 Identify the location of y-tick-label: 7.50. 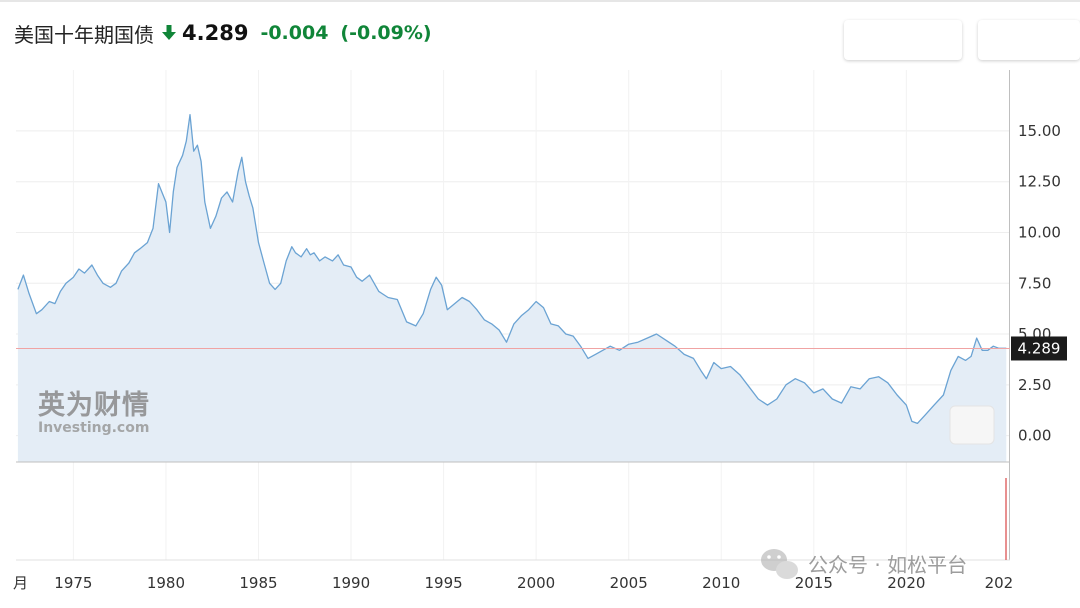
(1034, 283).